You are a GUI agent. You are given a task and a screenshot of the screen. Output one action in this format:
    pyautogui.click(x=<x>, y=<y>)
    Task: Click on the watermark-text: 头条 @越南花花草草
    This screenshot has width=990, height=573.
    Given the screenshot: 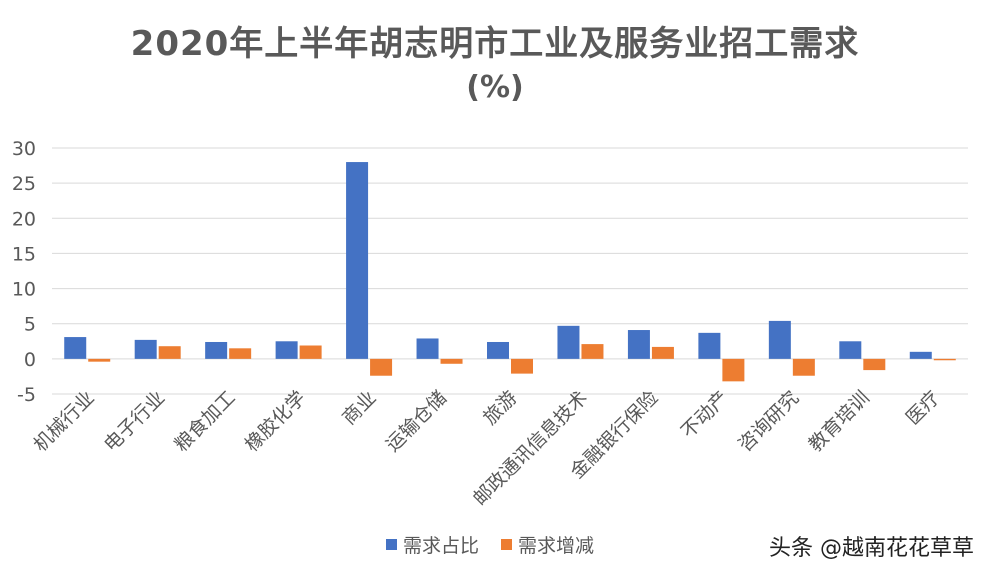 What is the action you would take?
    pyautogui.click(x=871, y=548)
    